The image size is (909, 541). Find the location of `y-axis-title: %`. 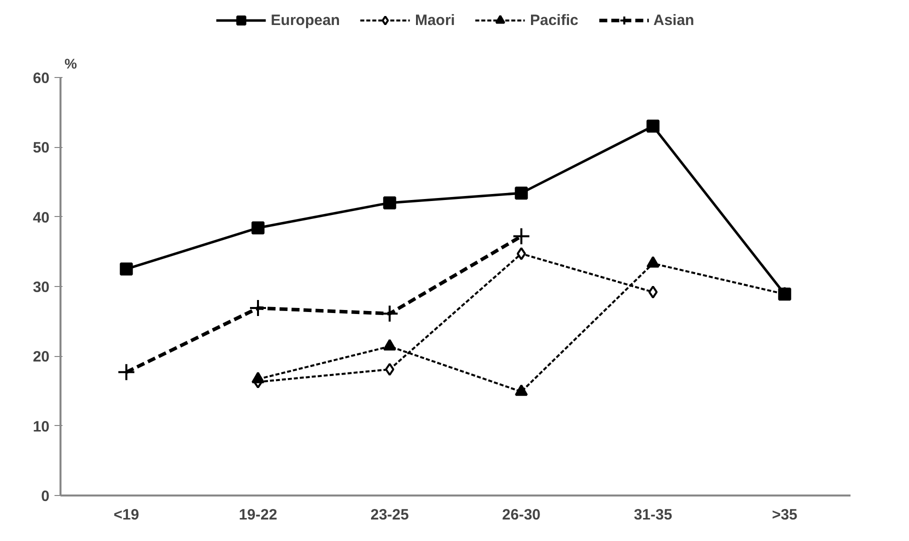

y-axis-title: % is located at coordinates (71, 63).